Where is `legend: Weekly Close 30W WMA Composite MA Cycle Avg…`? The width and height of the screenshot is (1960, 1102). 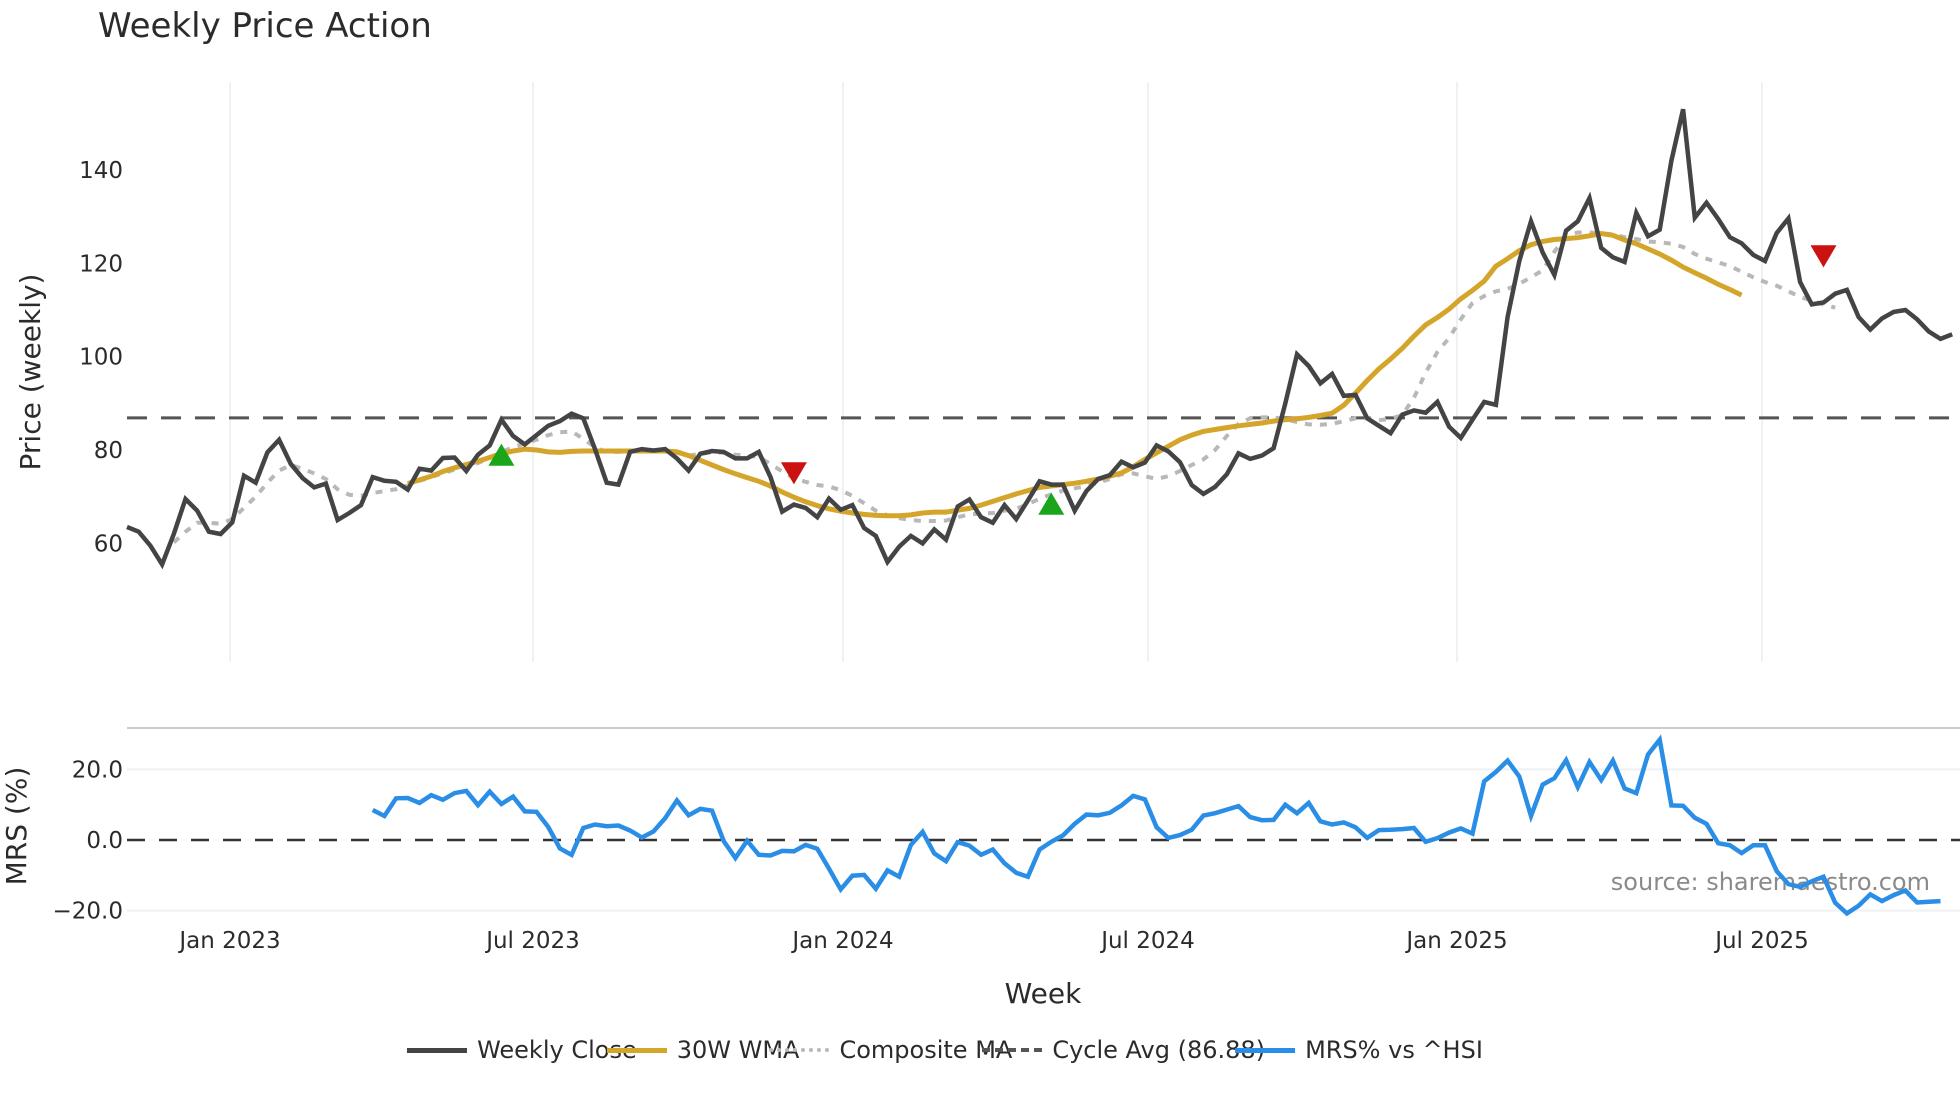 legend: Weekly Close 30W WMA Composite MA Cycle Avg… is located at coordinates (980, 1050).